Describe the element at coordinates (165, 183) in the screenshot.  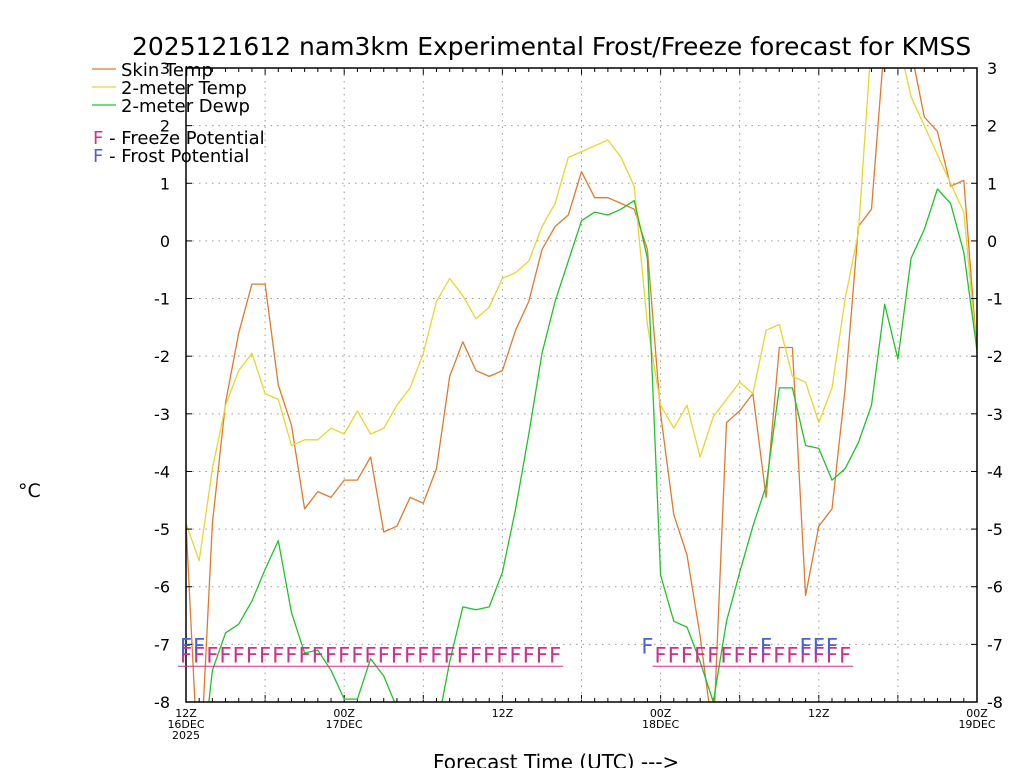
I see `y-tick-label-left: 1` at that location.